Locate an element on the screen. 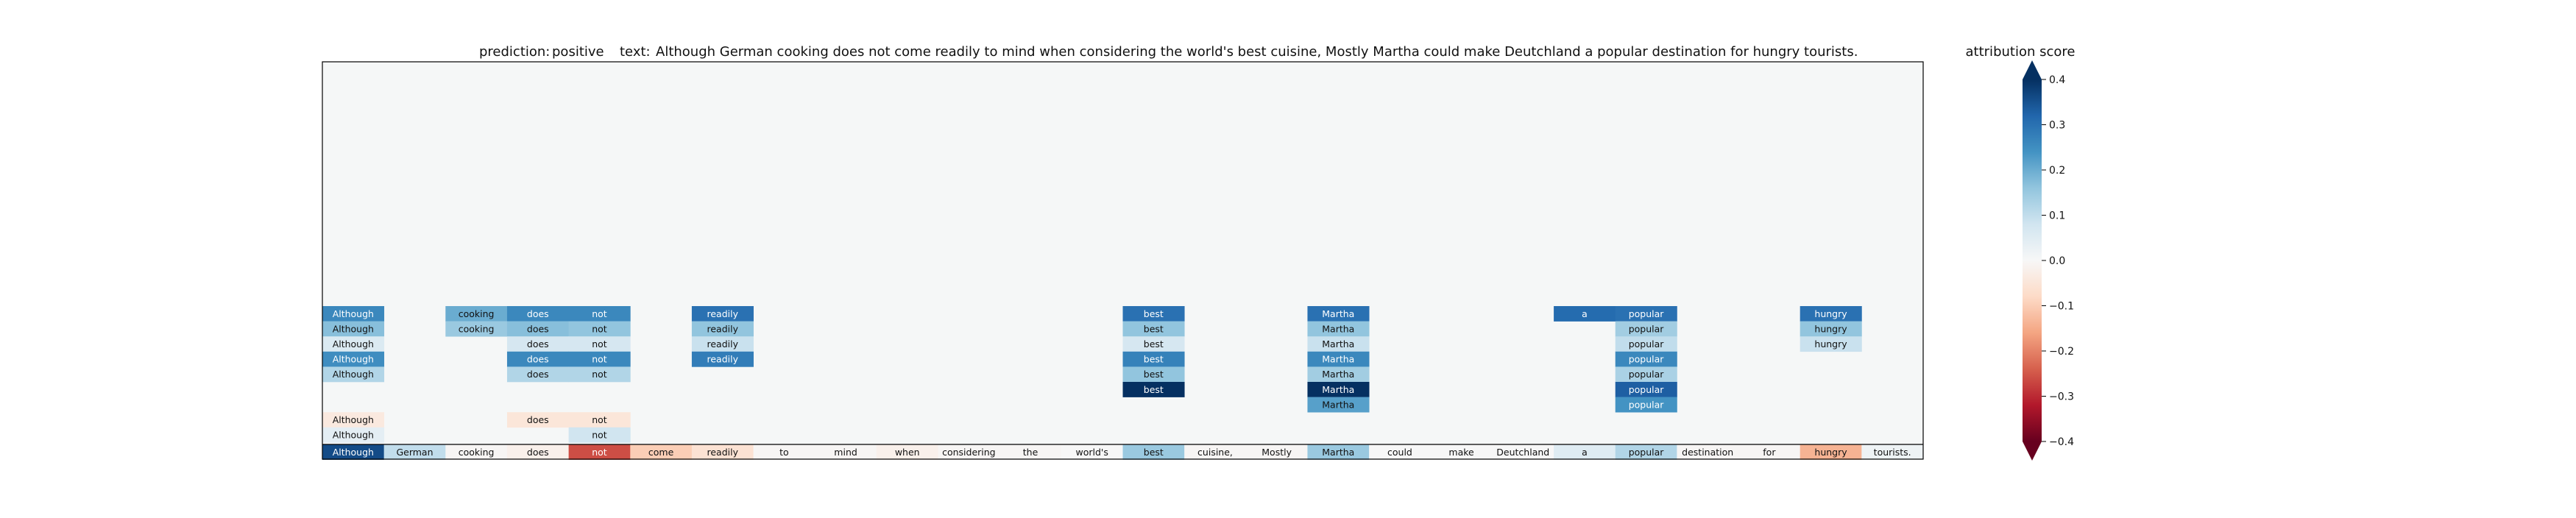  prediction-label: positive is located at coordinates (578, 52).